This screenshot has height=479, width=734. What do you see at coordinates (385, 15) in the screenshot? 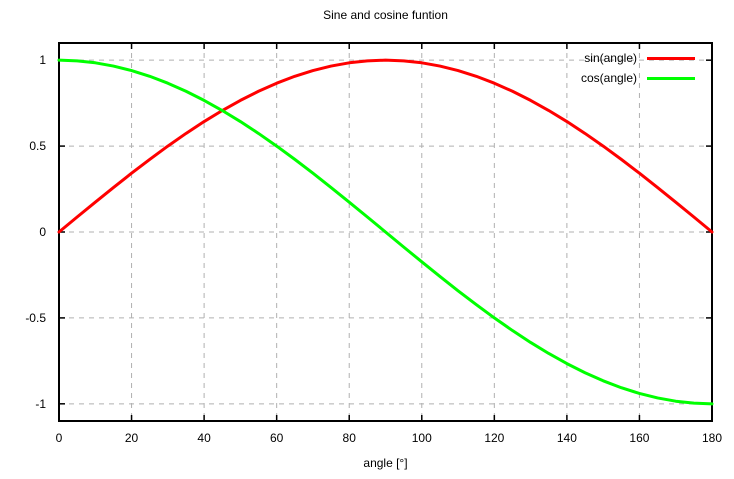
I see `chart-title: Sine and cosine funtion` at bounding box center [385, 15].